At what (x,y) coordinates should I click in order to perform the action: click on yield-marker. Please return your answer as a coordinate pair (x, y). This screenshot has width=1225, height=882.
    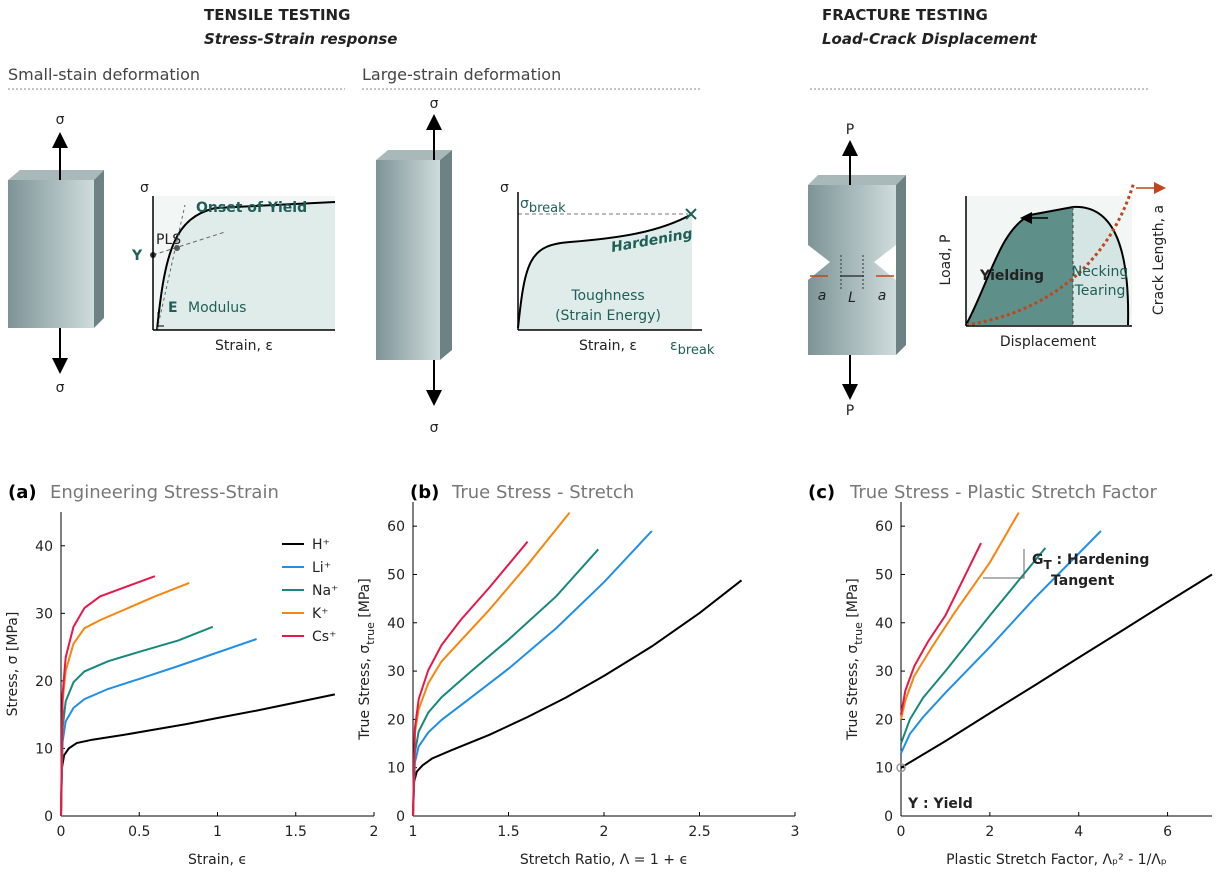
    Looking at the image, I should click on (901, 767).